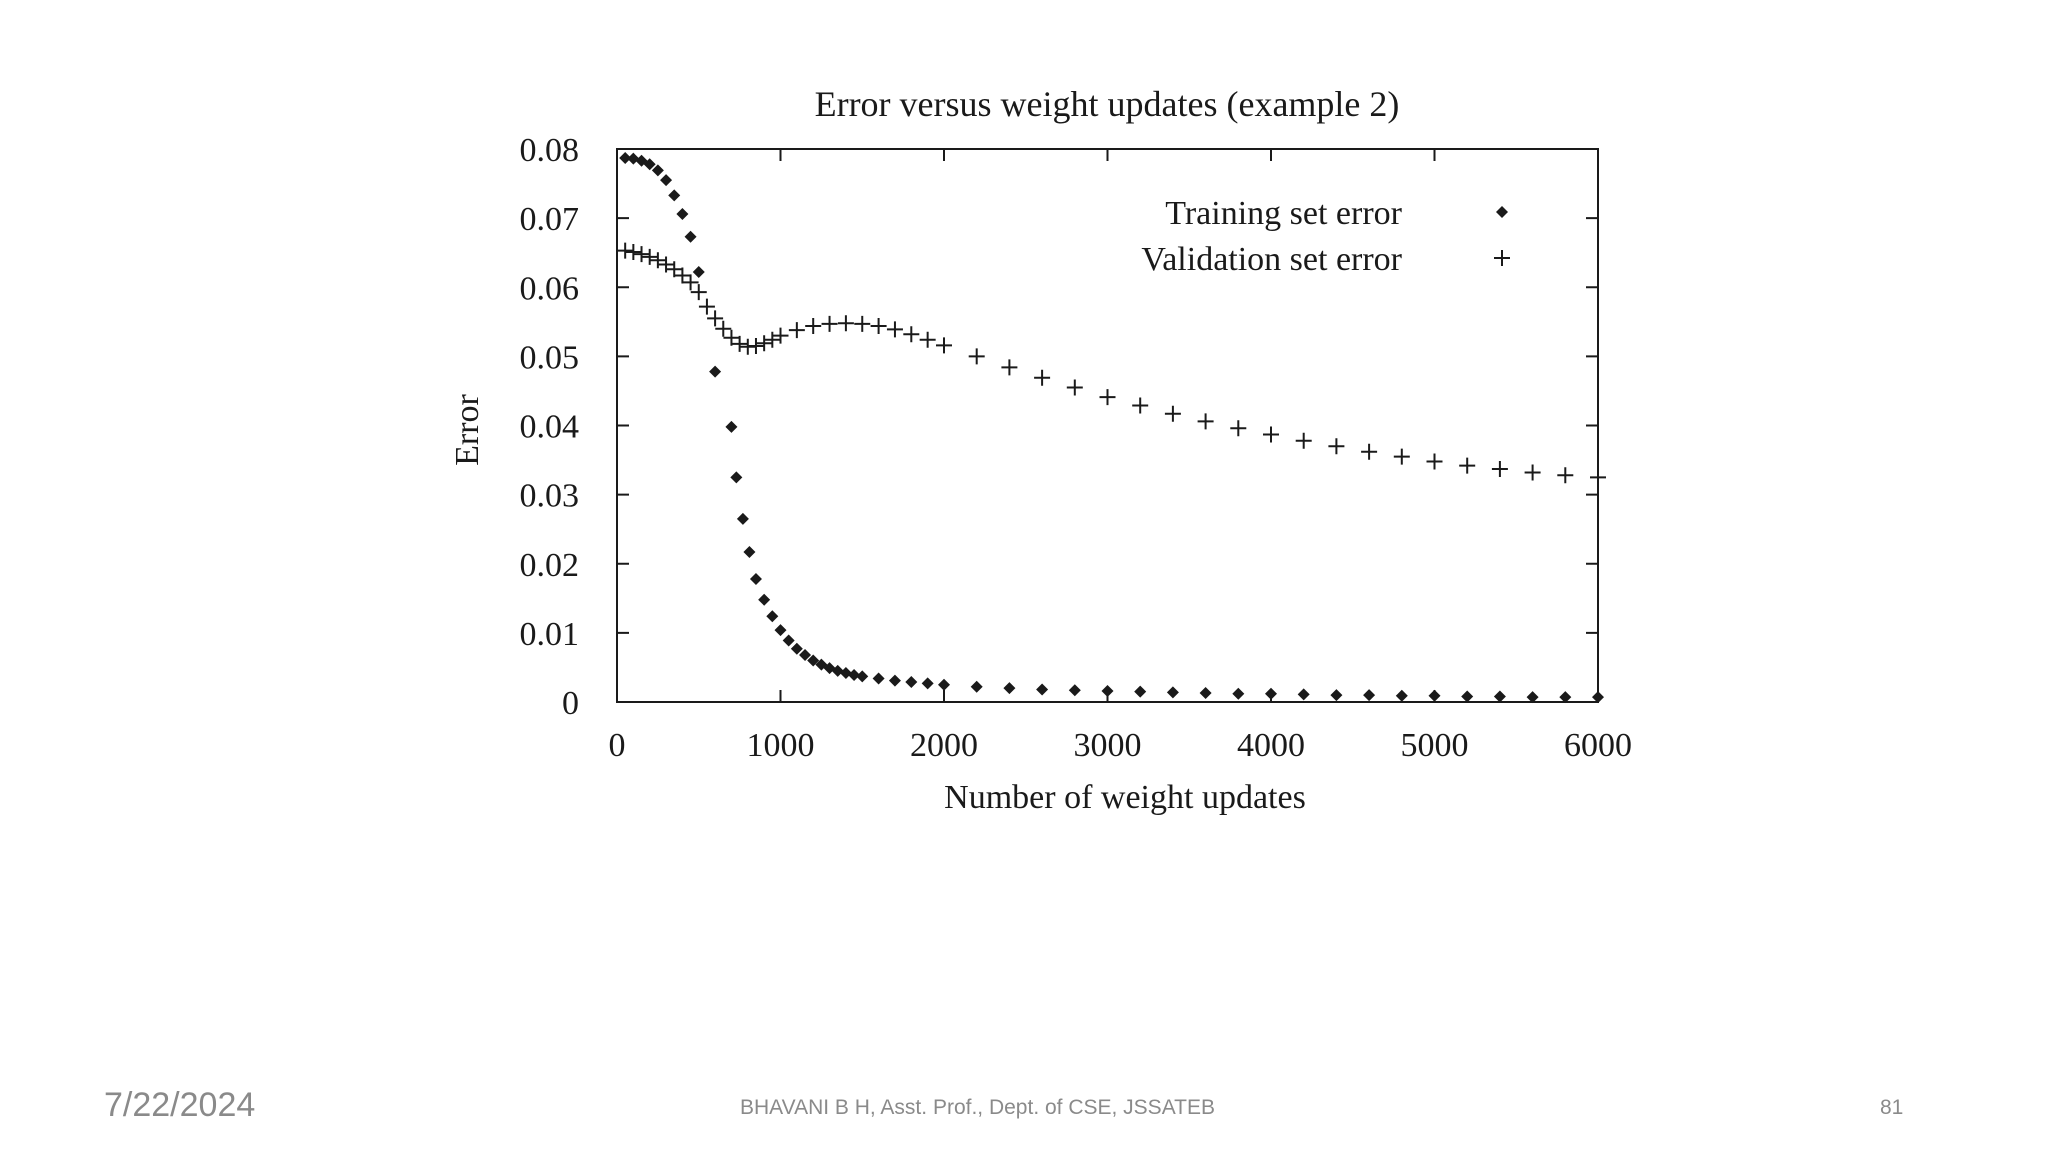  I want to click on x-tick-label: 1000, so click(781, 745).